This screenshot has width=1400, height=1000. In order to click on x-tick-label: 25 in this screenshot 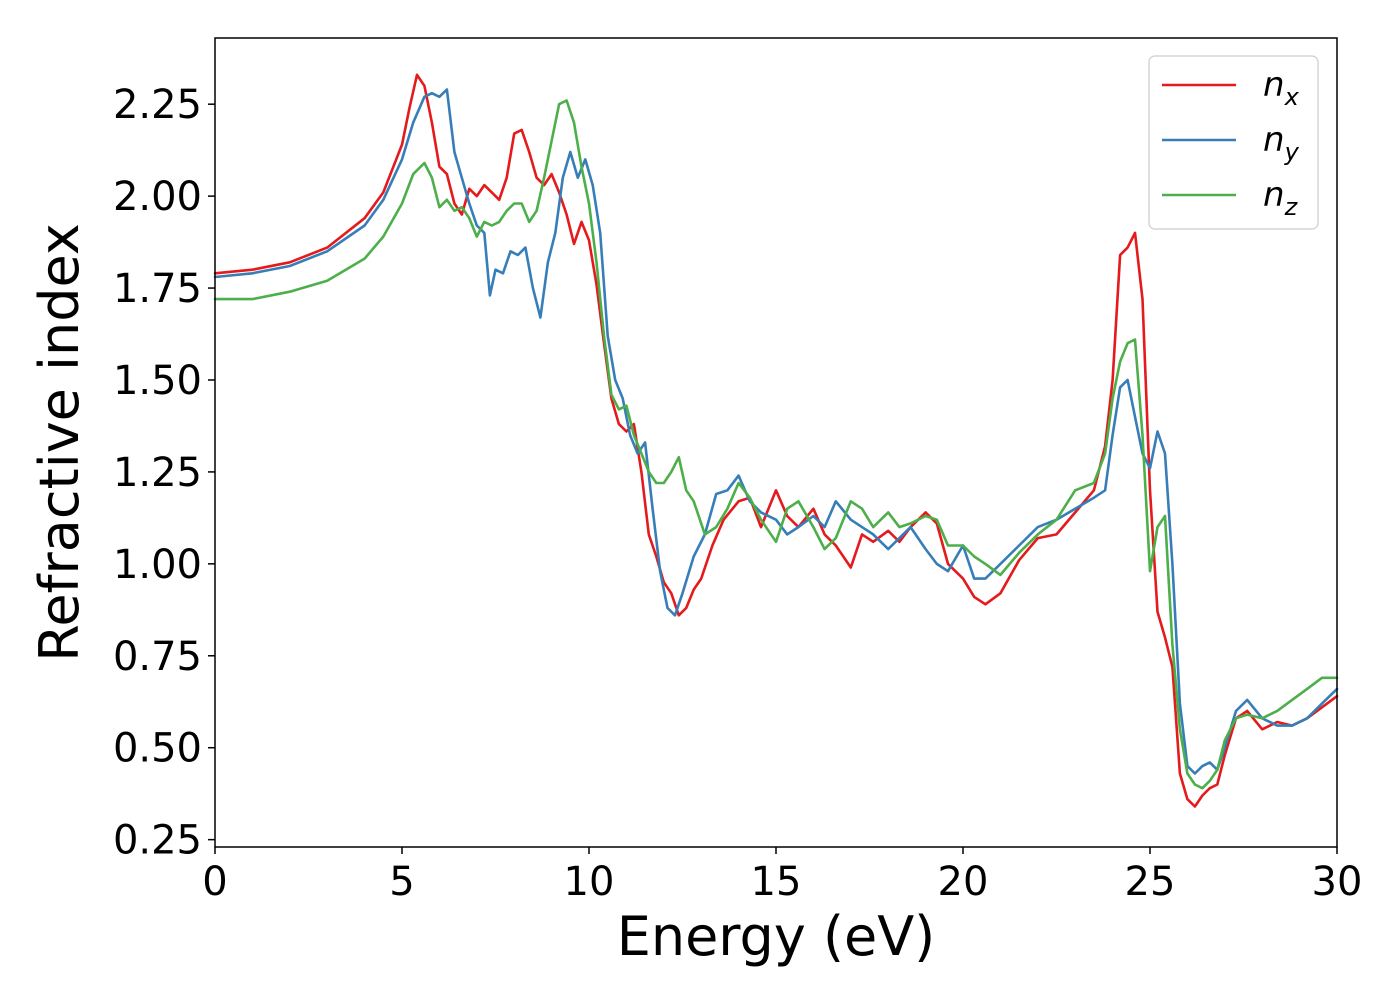, I will do `click(1150, 882)`.